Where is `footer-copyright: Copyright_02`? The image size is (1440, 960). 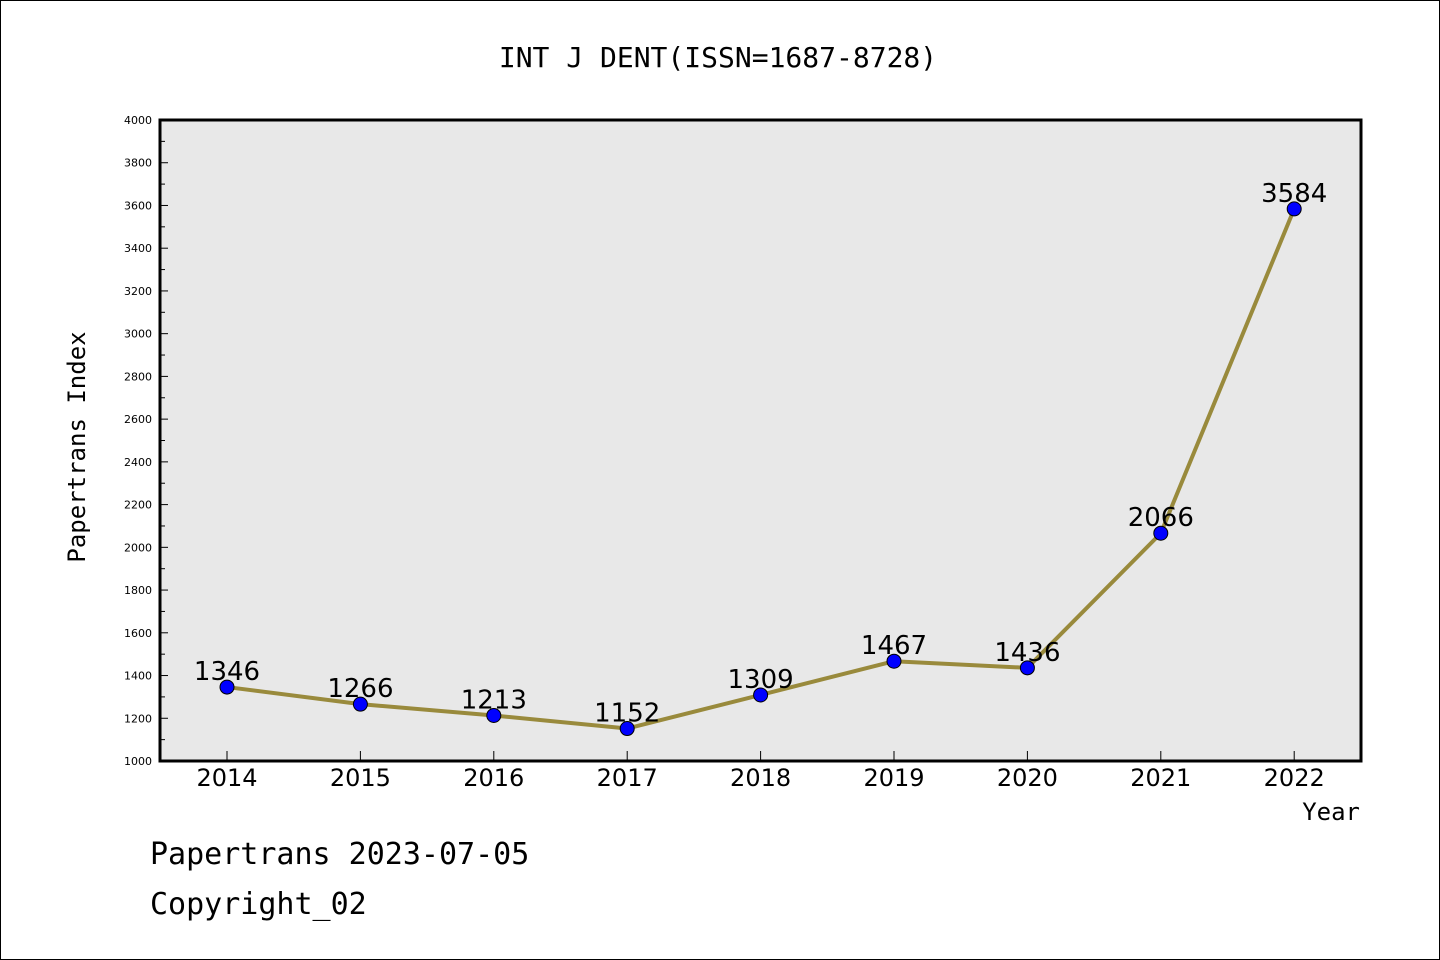 footer-copyright: Copyright_02 is located at coordinates (258, 904).